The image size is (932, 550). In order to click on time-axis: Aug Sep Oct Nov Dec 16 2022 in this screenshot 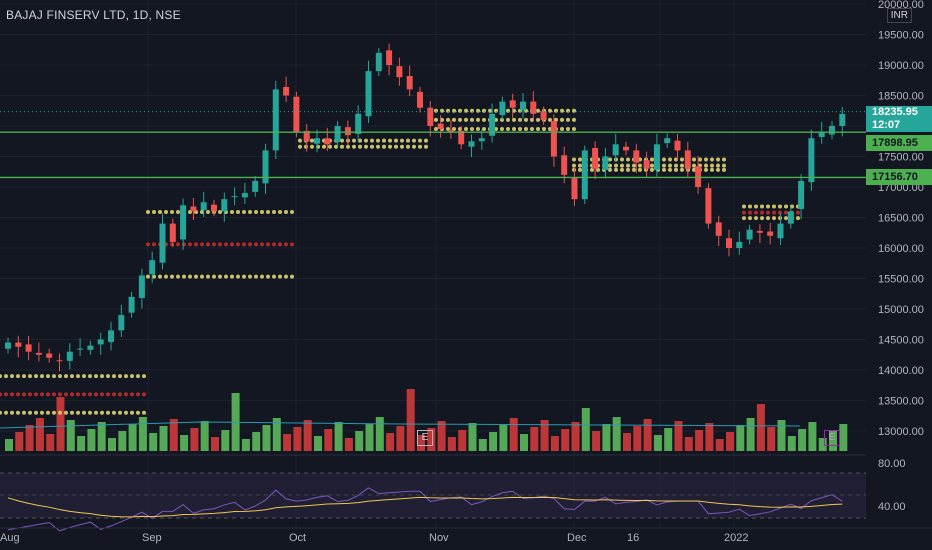, I will do `click(466, 535)`.